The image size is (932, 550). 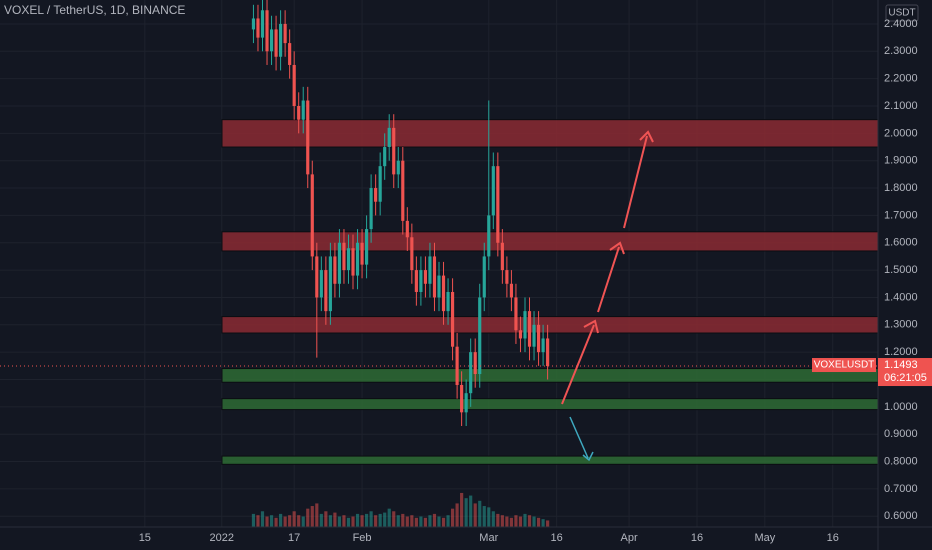 What do you see at coordinates (901, 13) in the screenshot?
I see `currency: USDT` at bounding box center [901, 13].